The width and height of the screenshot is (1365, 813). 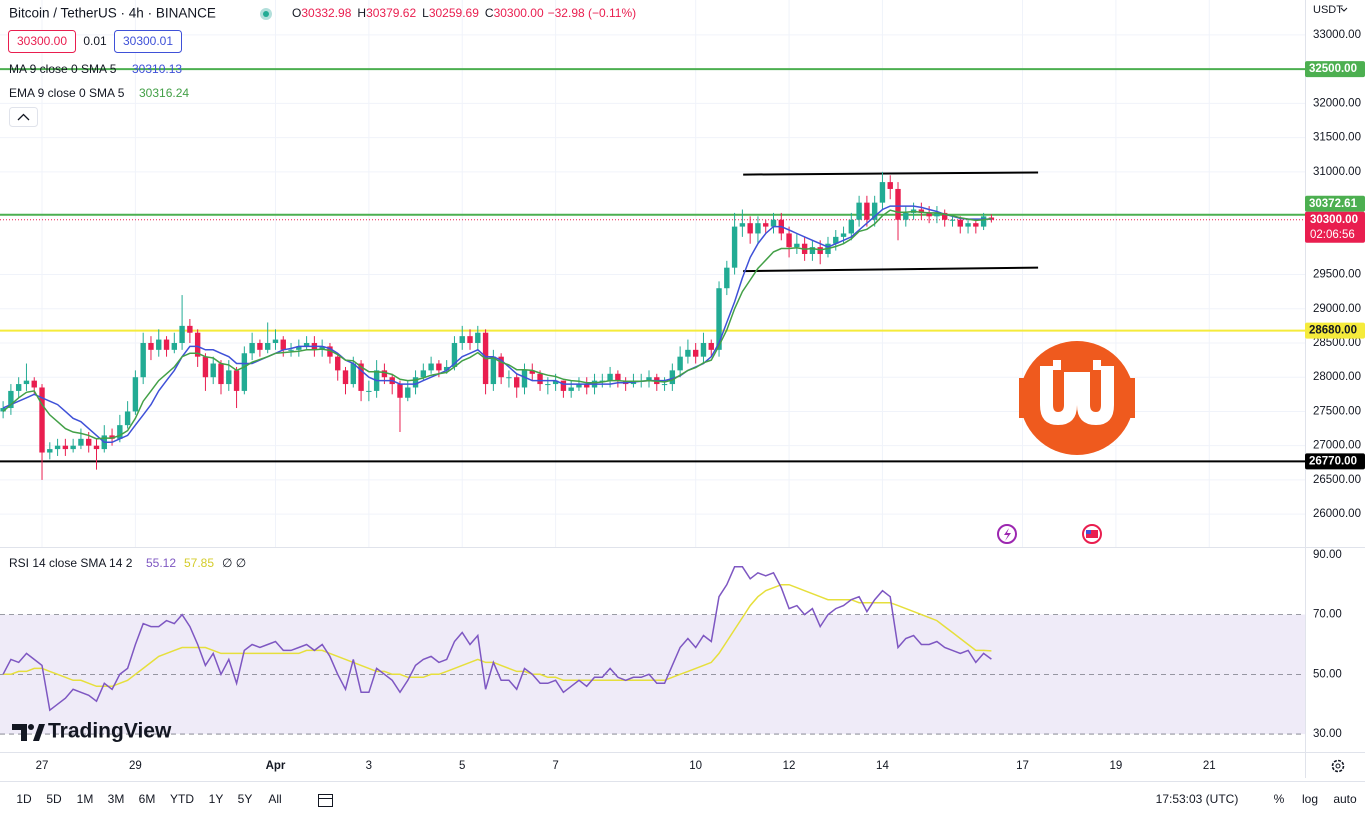 What do you see at coordinates (1337, 411) in the screenshot?
I see `y-tick-label: 27500.00` at bounding box center [1337, 411].